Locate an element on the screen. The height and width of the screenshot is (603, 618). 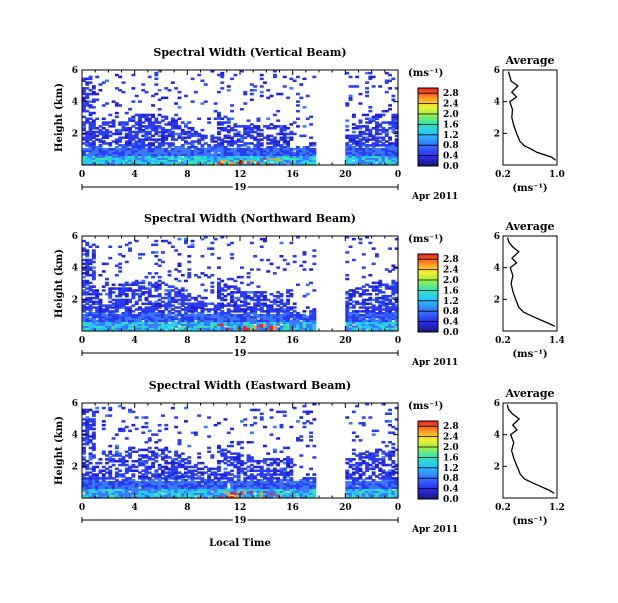
average-x-tick-label: 1.0 is located at coordinates (557, 175).